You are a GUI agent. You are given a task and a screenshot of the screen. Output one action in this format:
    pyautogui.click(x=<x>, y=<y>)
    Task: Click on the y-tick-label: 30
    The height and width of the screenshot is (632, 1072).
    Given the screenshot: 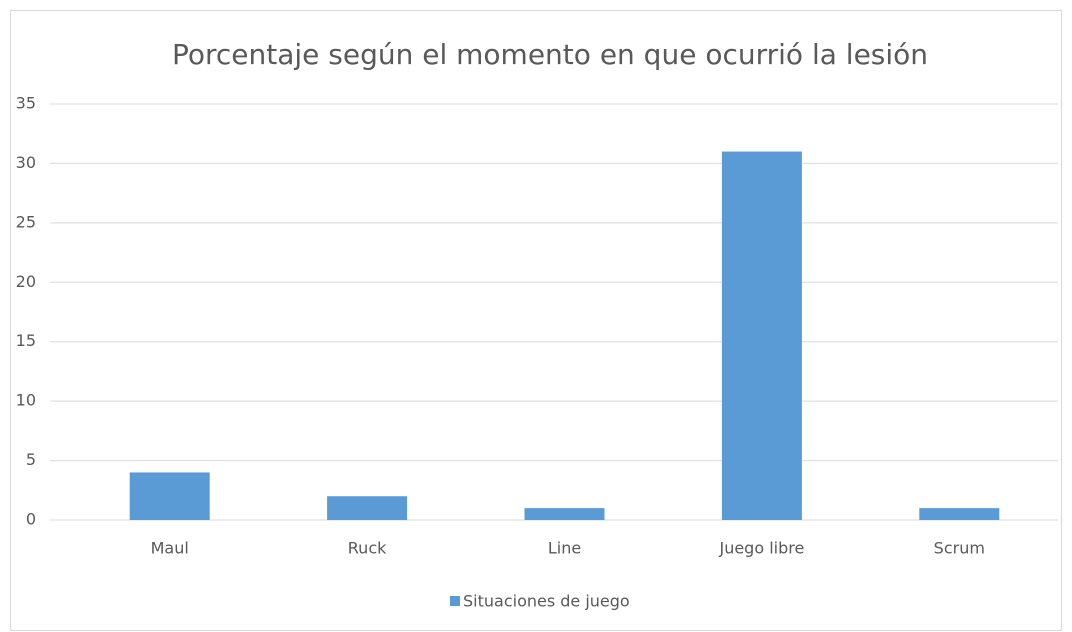 What is the action you would take?
    pyautogui.click(x=26, y=162)
    